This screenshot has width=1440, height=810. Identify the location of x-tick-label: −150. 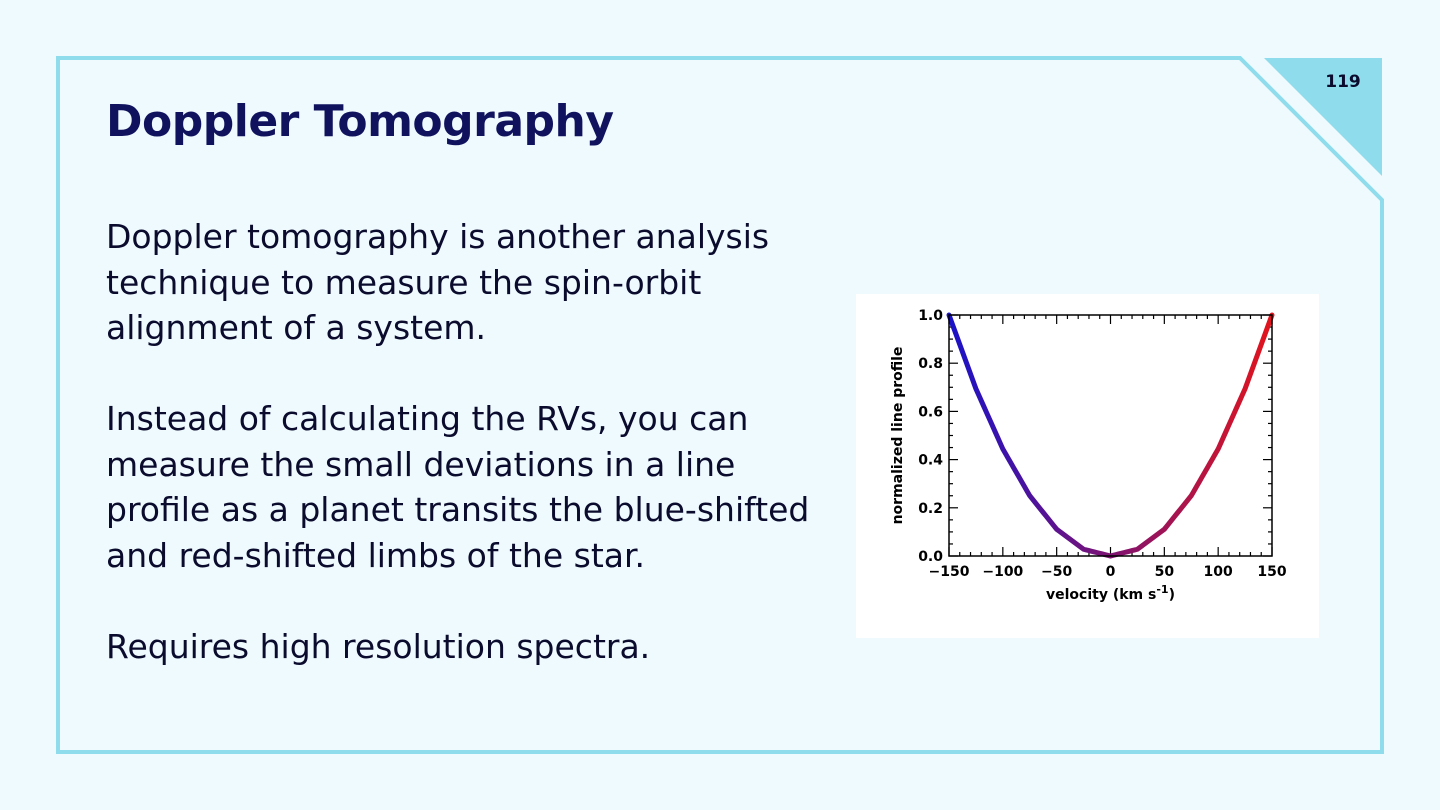
(949, 572).